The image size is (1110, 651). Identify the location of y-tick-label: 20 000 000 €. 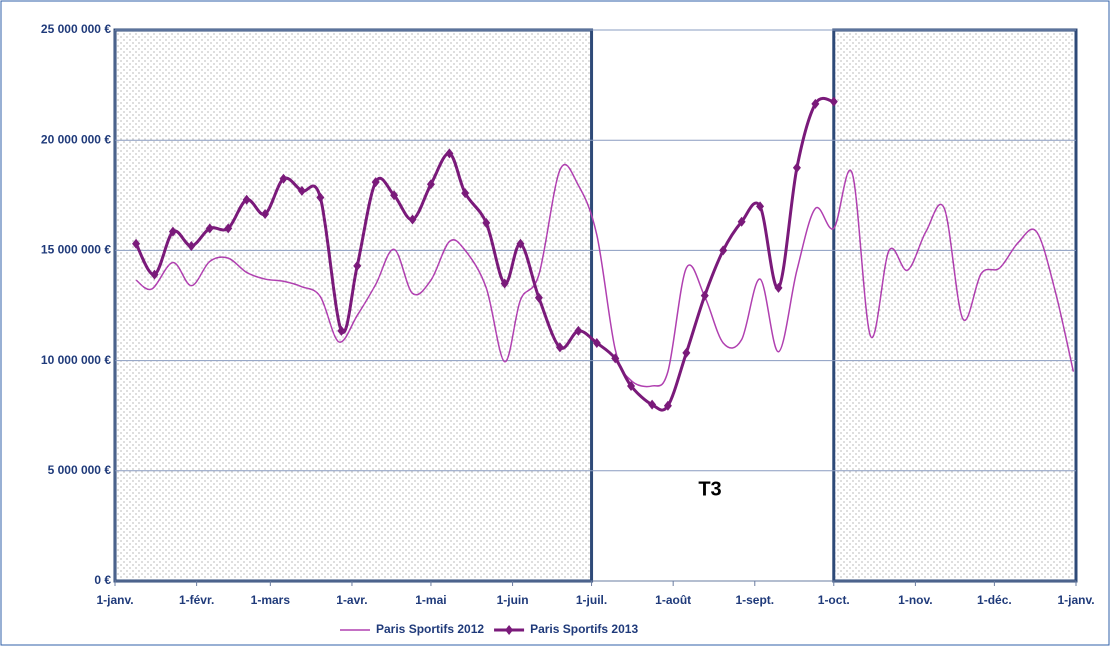
(76, 139).